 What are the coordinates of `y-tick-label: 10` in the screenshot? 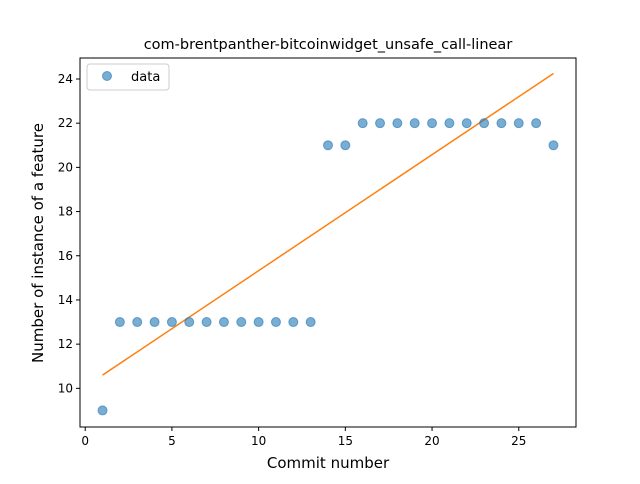 It's located at (65, 388).